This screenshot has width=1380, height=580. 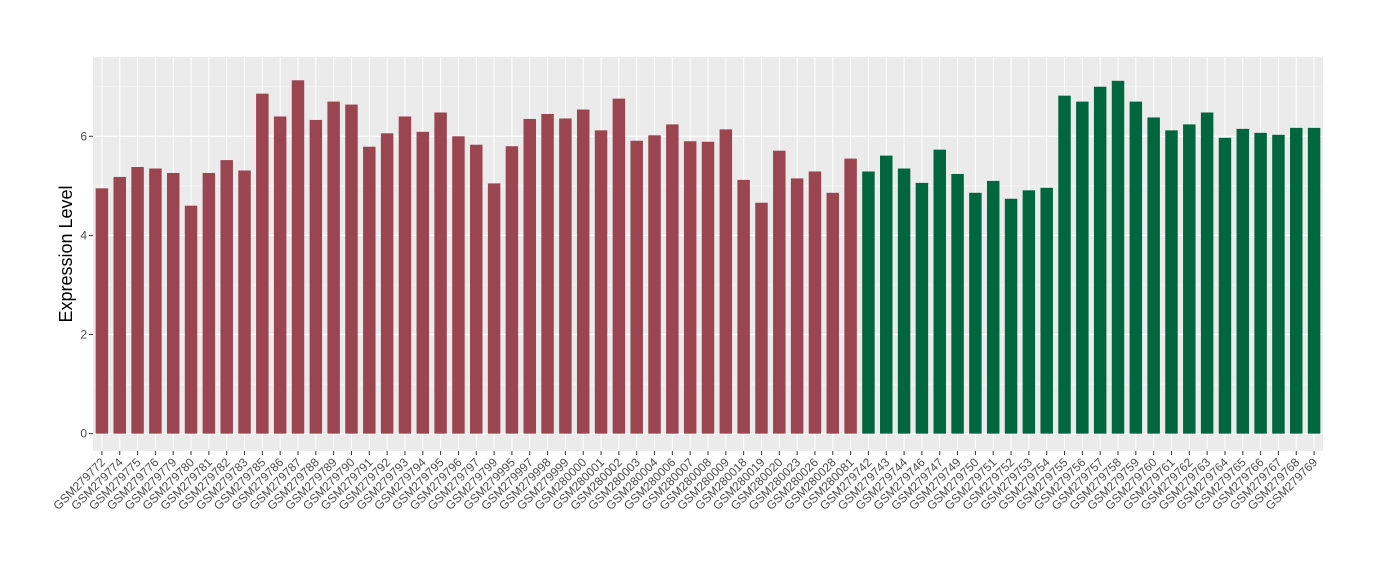 I want to click on bar-GSM279790, so click(x=351, y=269).